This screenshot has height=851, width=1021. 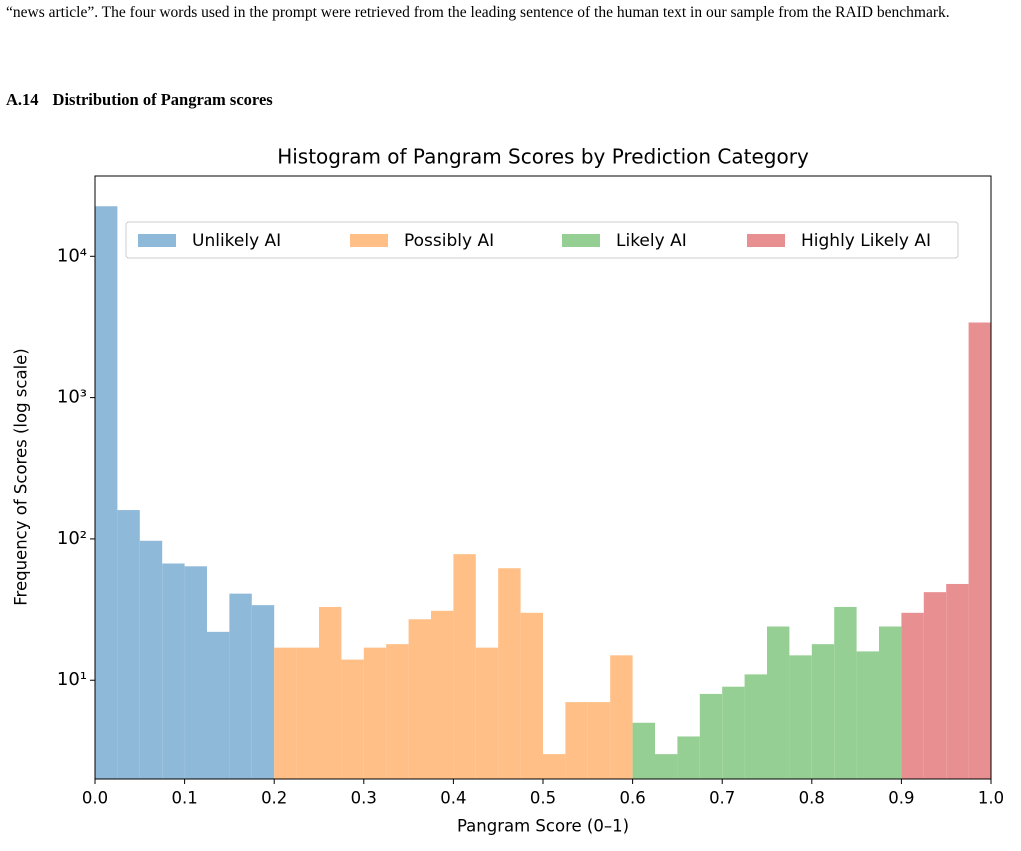 What do you see at coordinates (21, 476) in the screenshot?
I see `y-axis-label: Frequency of Scores (log scale)` at bounding box center [21, 476].